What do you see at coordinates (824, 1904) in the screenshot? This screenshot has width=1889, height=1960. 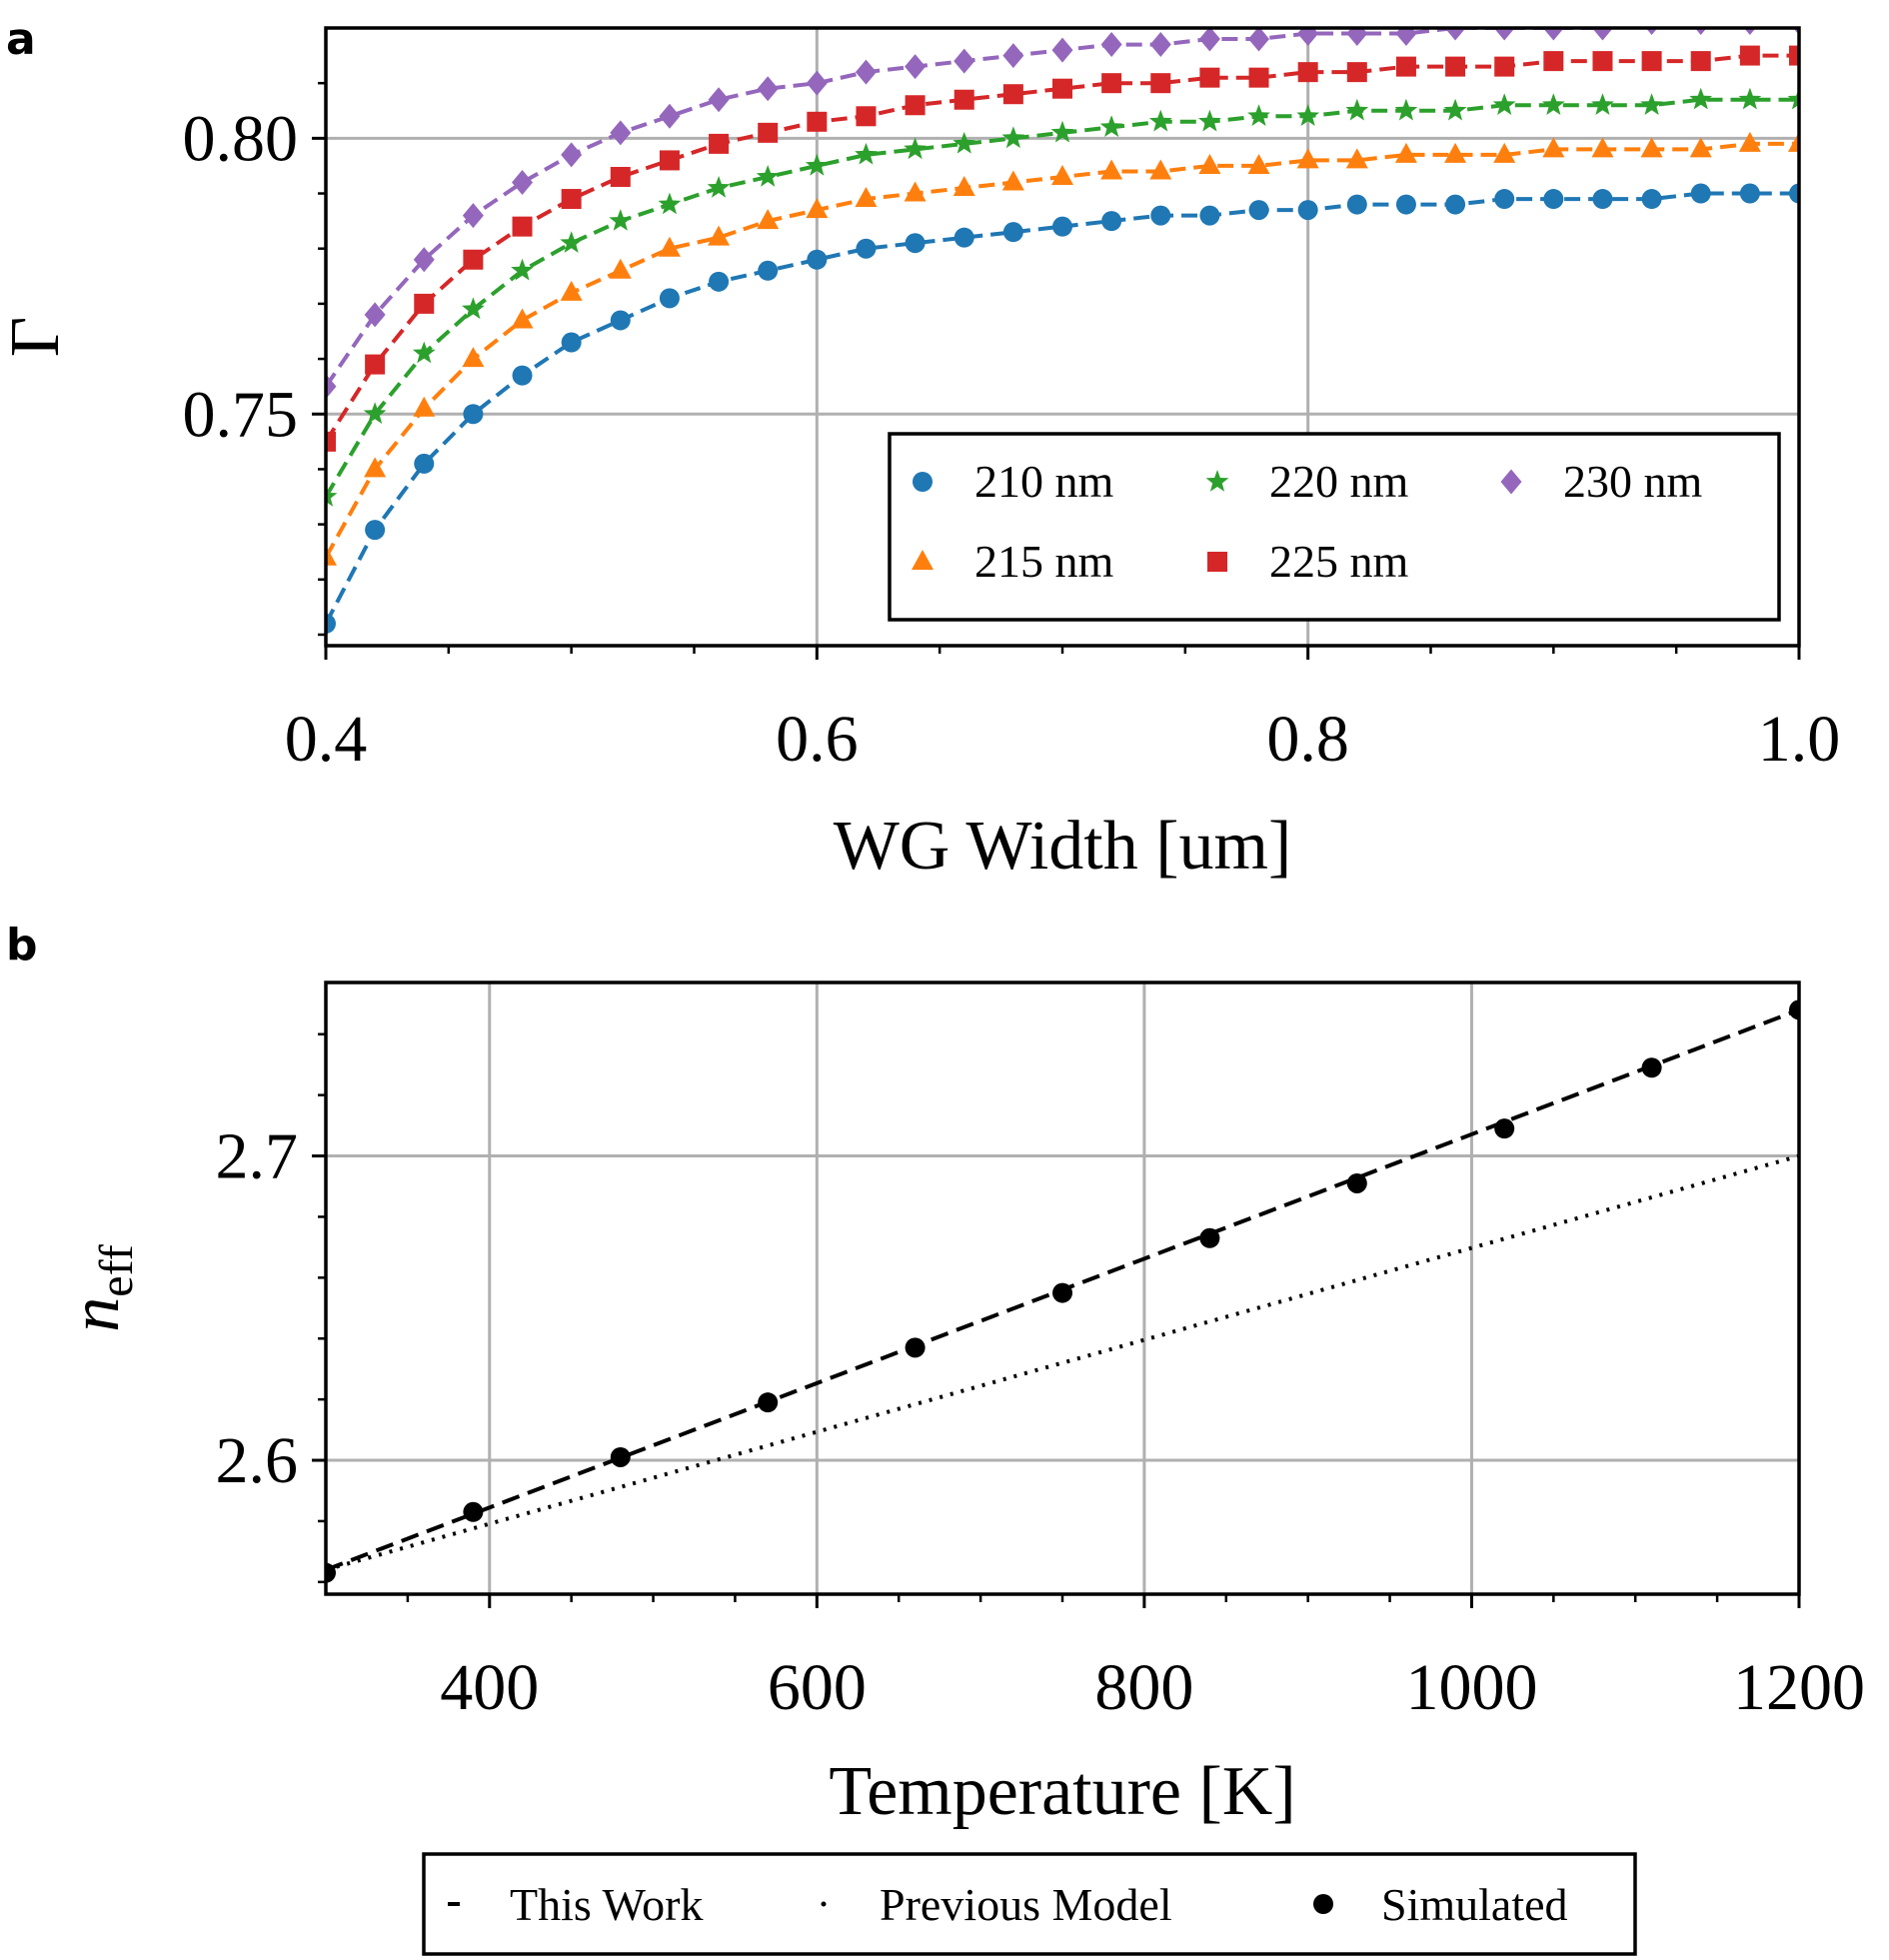 I see `legend-marker-previous-model` at bounding box center [824, 1904].